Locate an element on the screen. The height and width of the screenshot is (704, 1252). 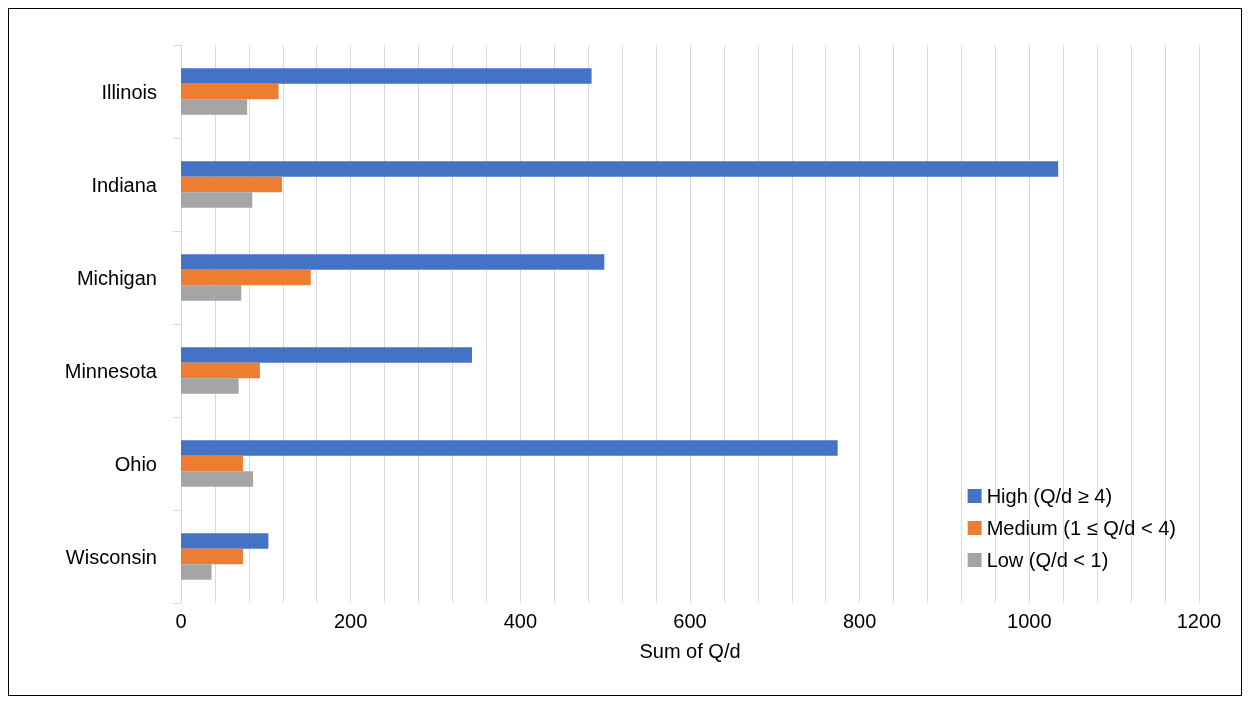
y-tick-label: Wisconsin is located at coordinates (111, 556).